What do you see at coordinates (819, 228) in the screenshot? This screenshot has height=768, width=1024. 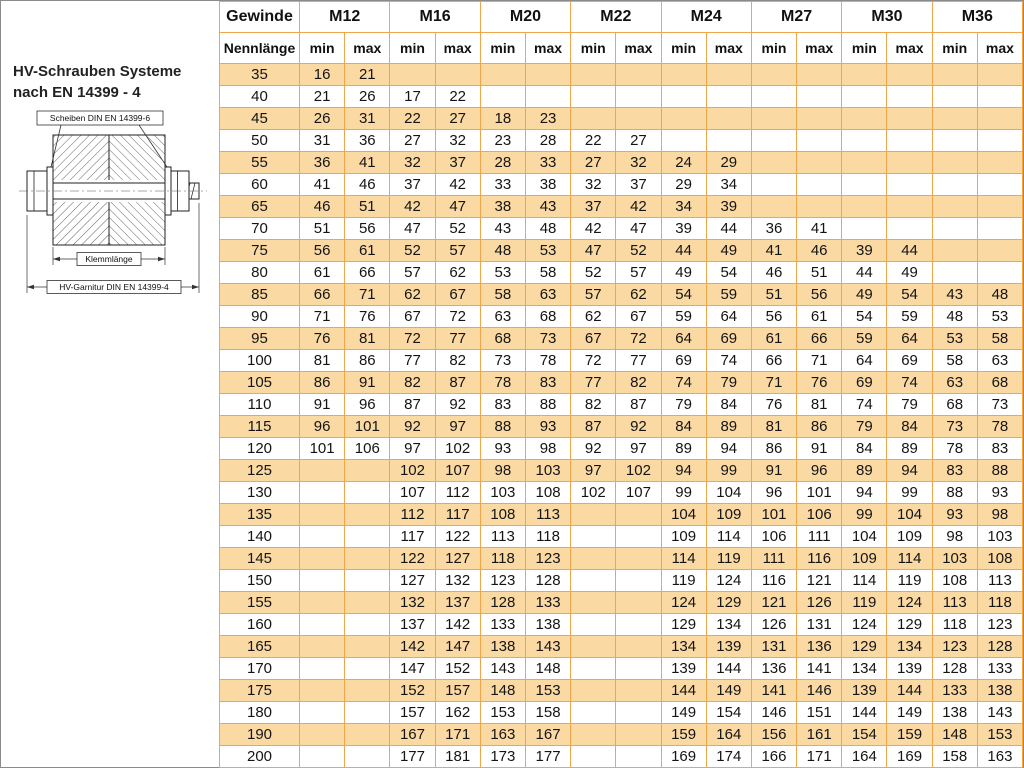 I see `cell-max: 41` at bounding box center [819, 228].